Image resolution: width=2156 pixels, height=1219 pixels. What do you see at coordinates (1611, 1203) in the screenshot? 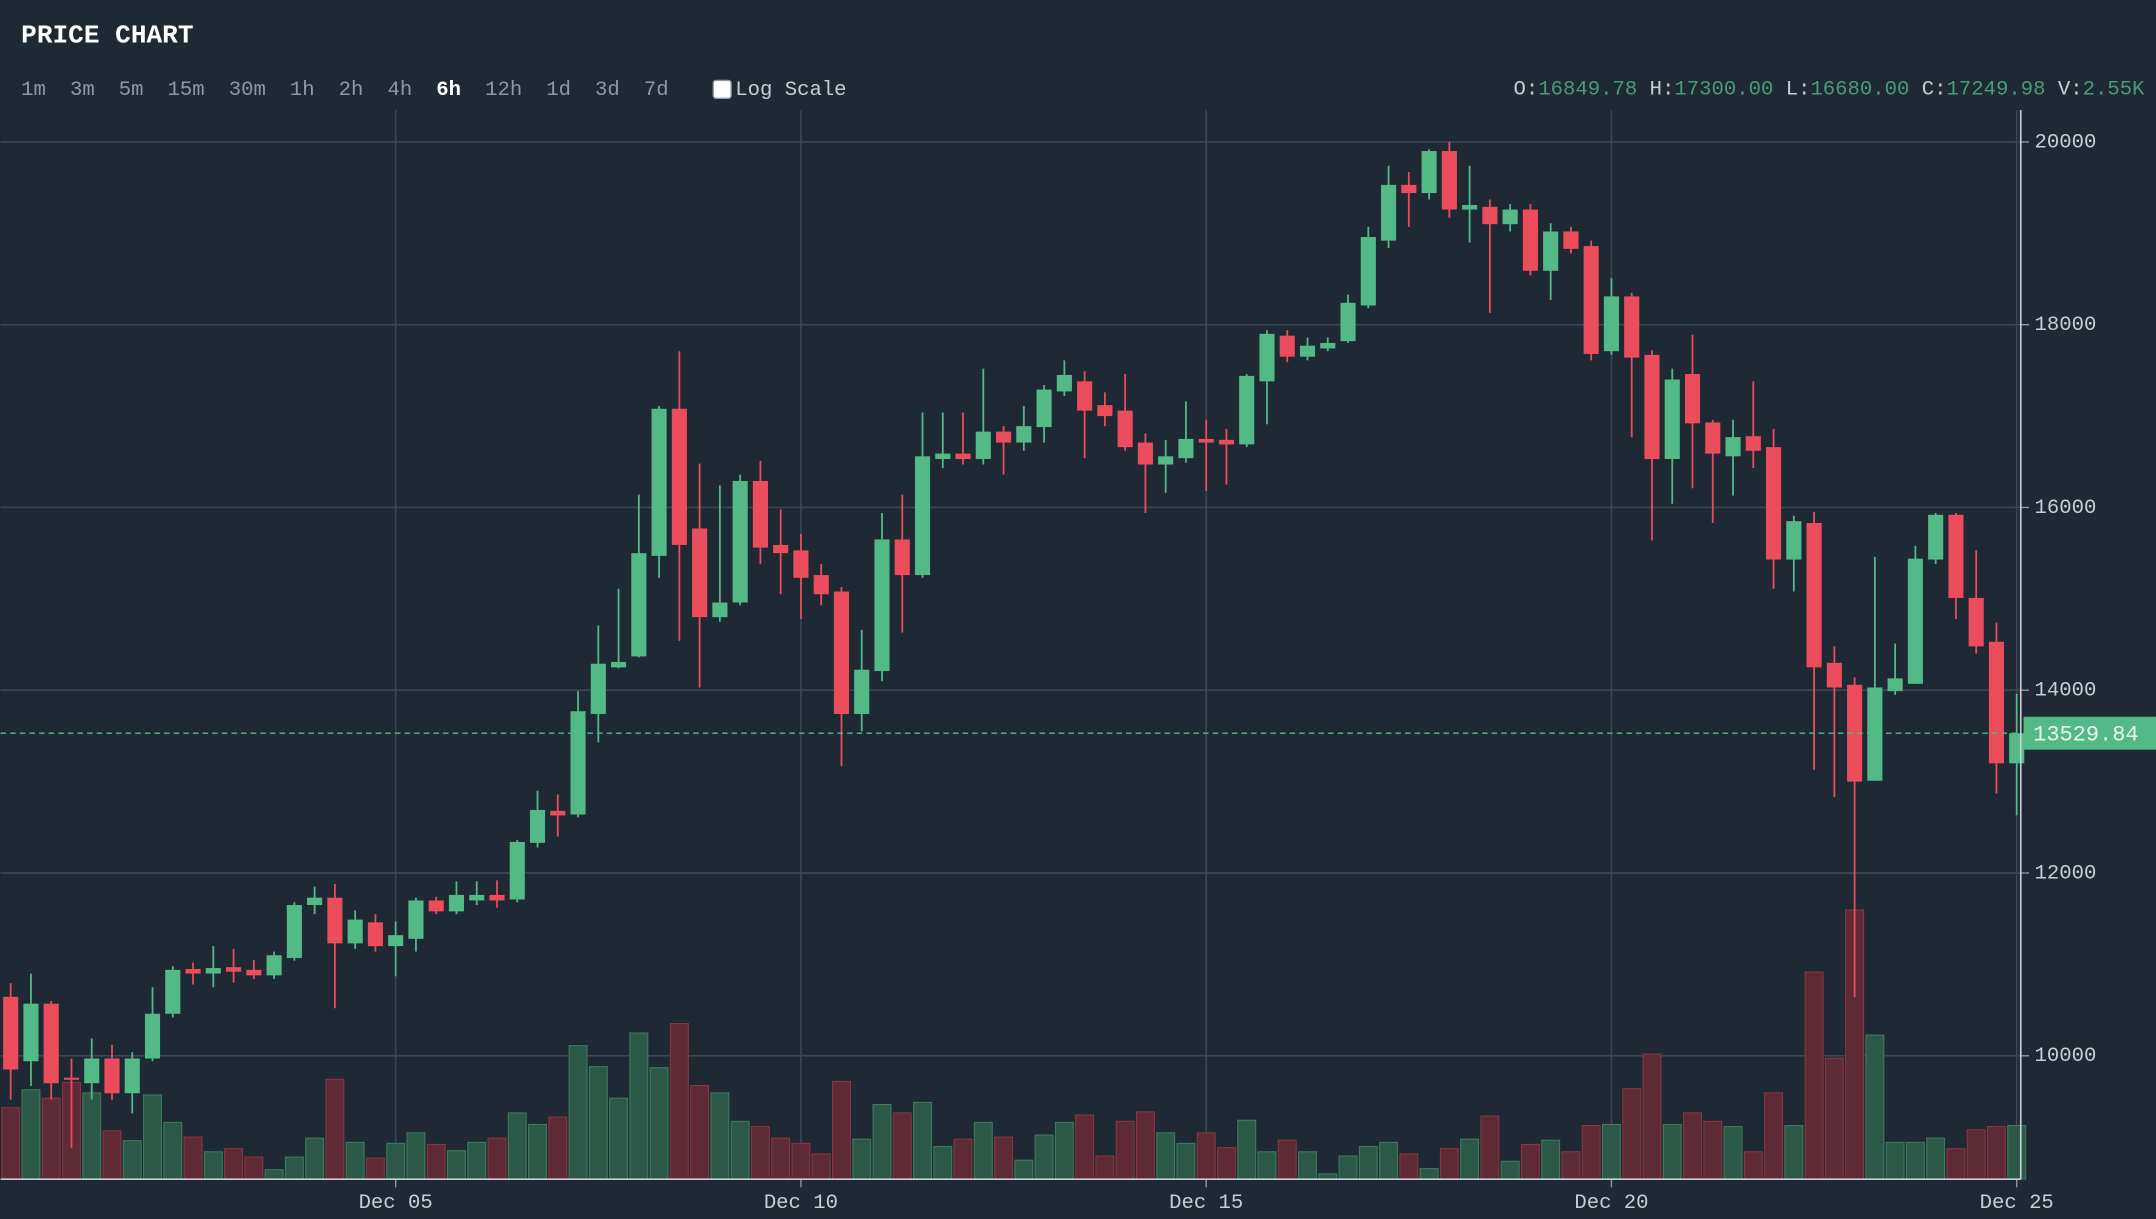
I see `x-tick-label: Dec 20` at bounding box center [1611, 1203].